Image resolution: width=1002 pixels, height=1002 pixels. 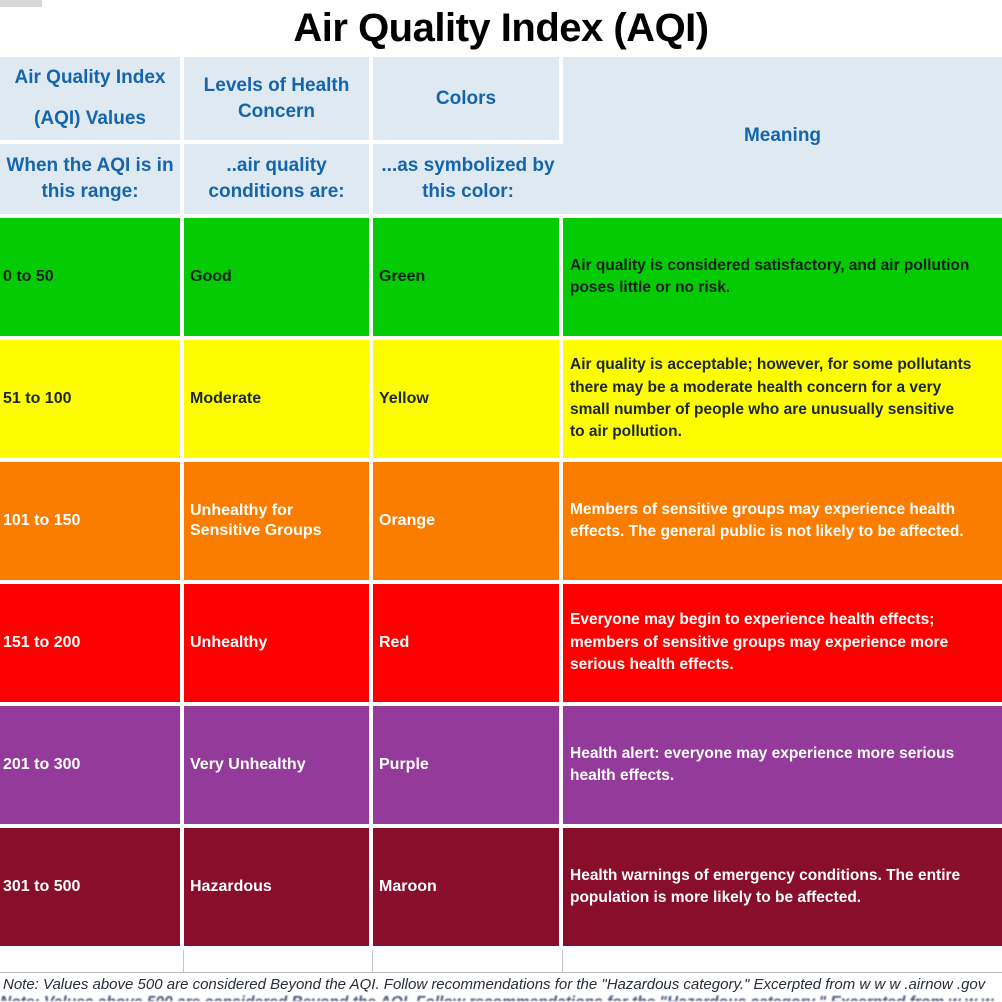 What do you see at coordinates (278, 523) in the screenshot?
I see `health-level-cell: Unhealthy for Sensitive Groups` at bounding box center [278, 523].